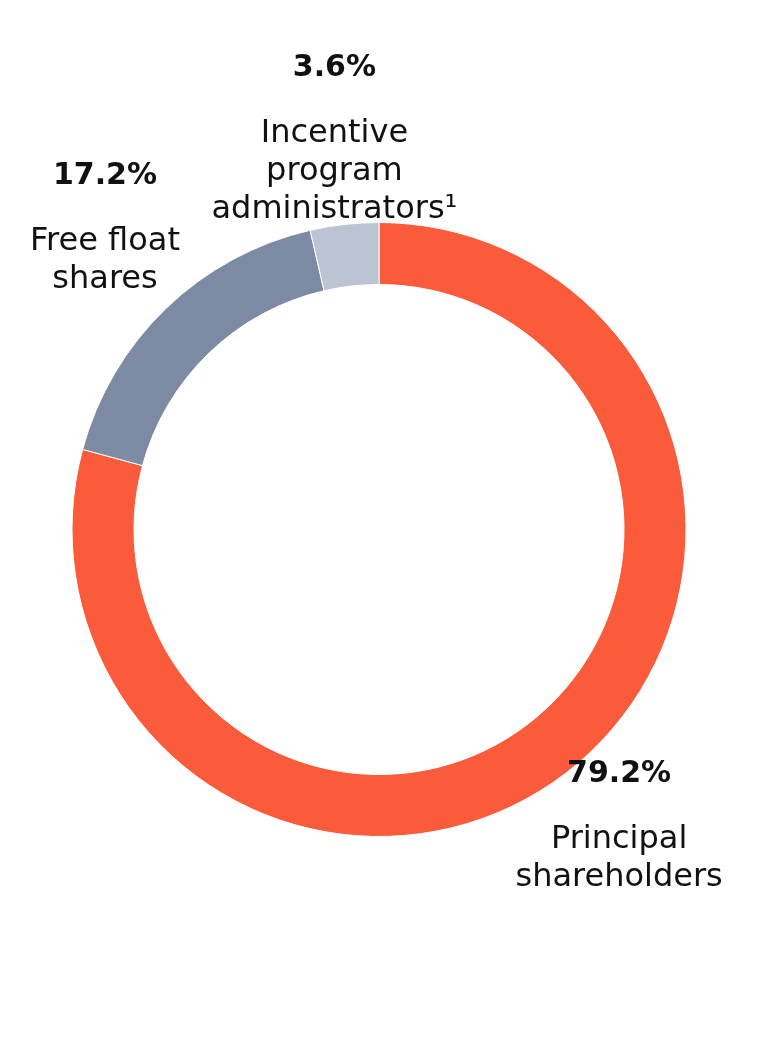 This screenshot has height=1059, width=758. I want to click on data-label: 79.2%, so click(619, 772).